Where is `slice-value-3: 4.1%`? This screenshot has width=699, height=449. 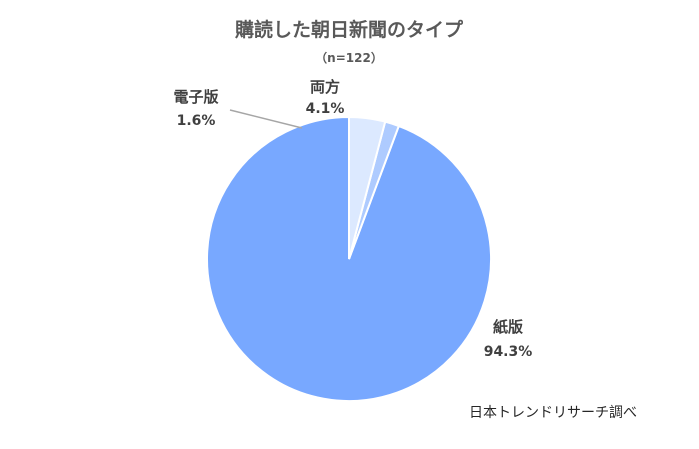 slice-value-3: 4.1% is located at coordinates (325, 109).